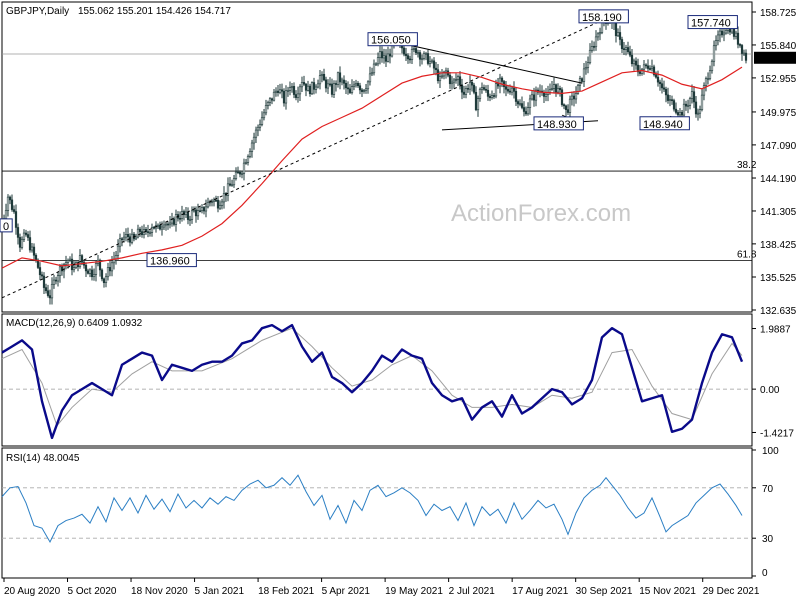 The height and width of the screenshot is (600, 800). I want to click on date-label-0: 20 Aug 2020, so click(32, 591).